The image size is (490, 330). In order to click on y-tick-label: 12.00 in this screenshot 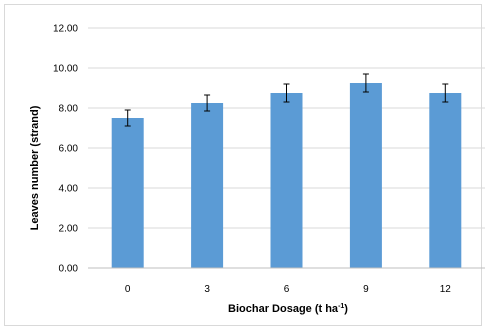, I will do `click(65, 29)`.